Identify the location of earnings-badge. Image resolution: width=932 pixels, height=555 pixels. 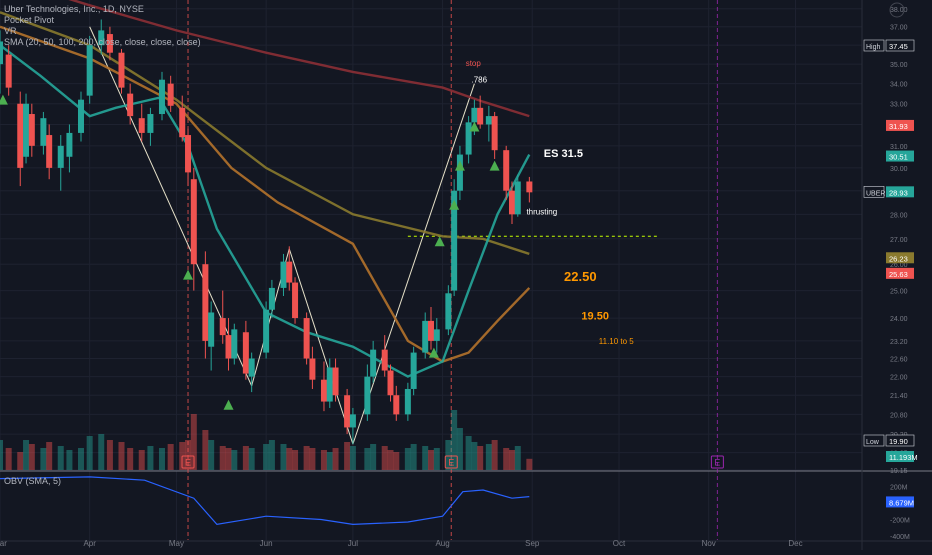
(717, 462).